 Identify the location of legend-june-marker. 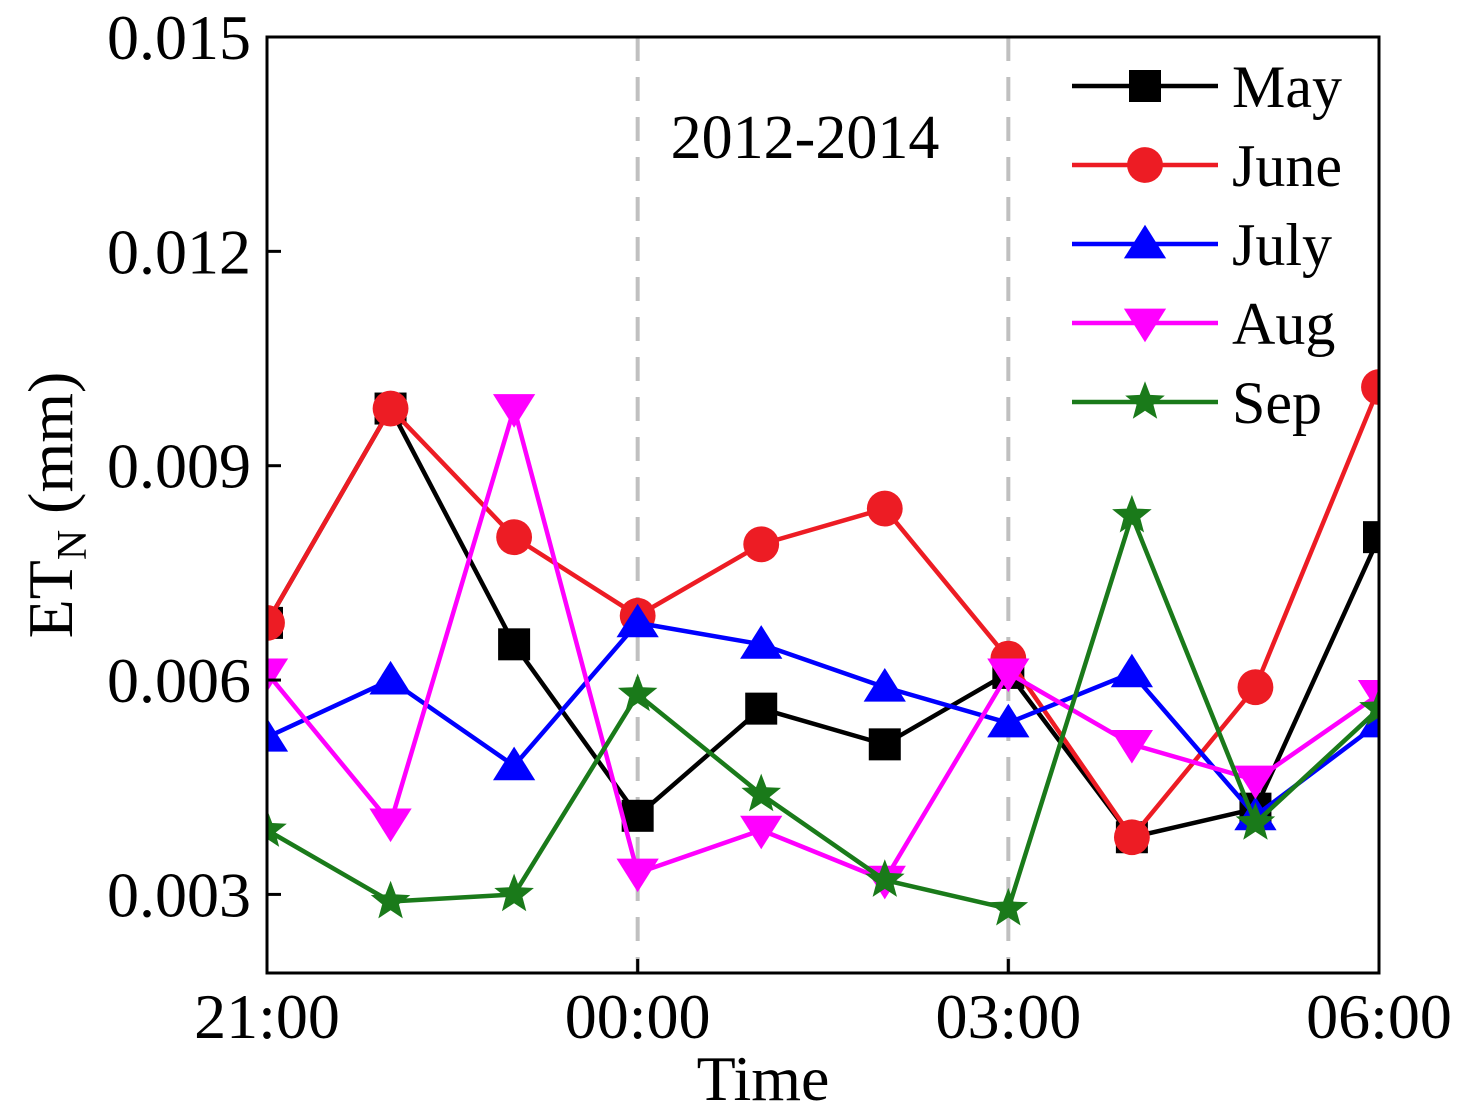
(1145, 165).